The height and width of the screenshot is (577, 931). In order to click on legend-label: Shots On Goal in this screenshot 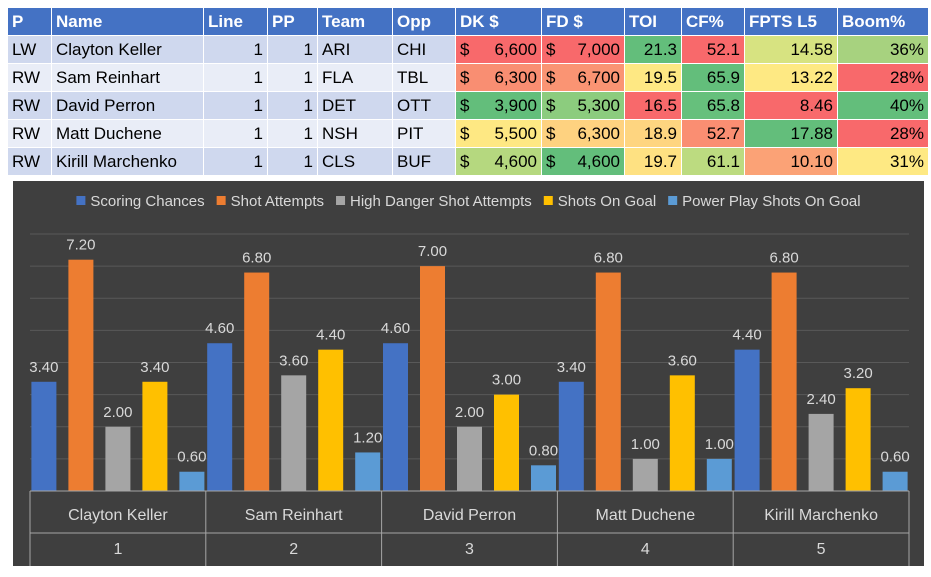, I will do `click(607, 201)`.